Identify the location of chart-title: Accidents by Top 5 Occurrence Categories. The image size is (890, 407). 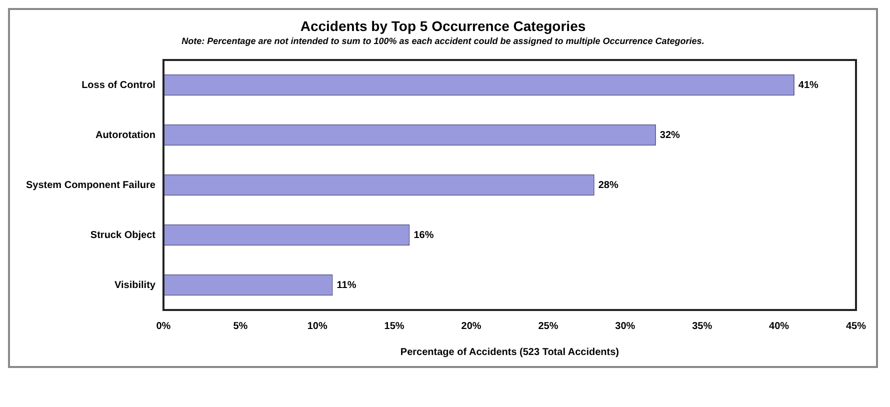
(443, 26).